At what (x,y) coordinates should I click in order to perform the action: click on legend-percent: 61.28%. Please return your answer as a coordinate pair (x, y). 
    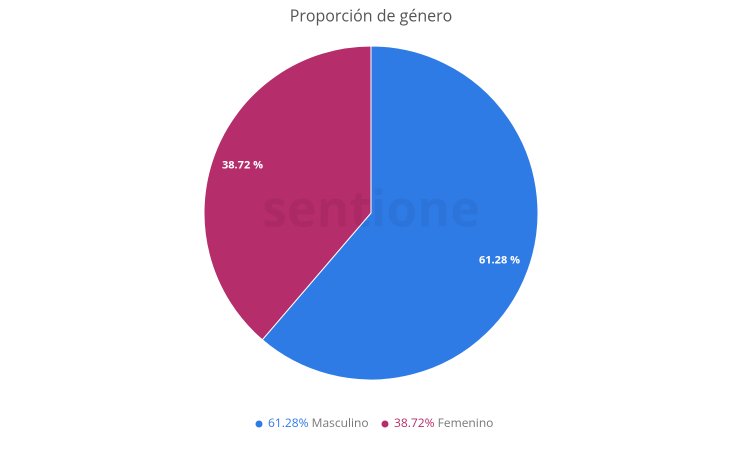
    Looking at the image, I should click on (288, 422).